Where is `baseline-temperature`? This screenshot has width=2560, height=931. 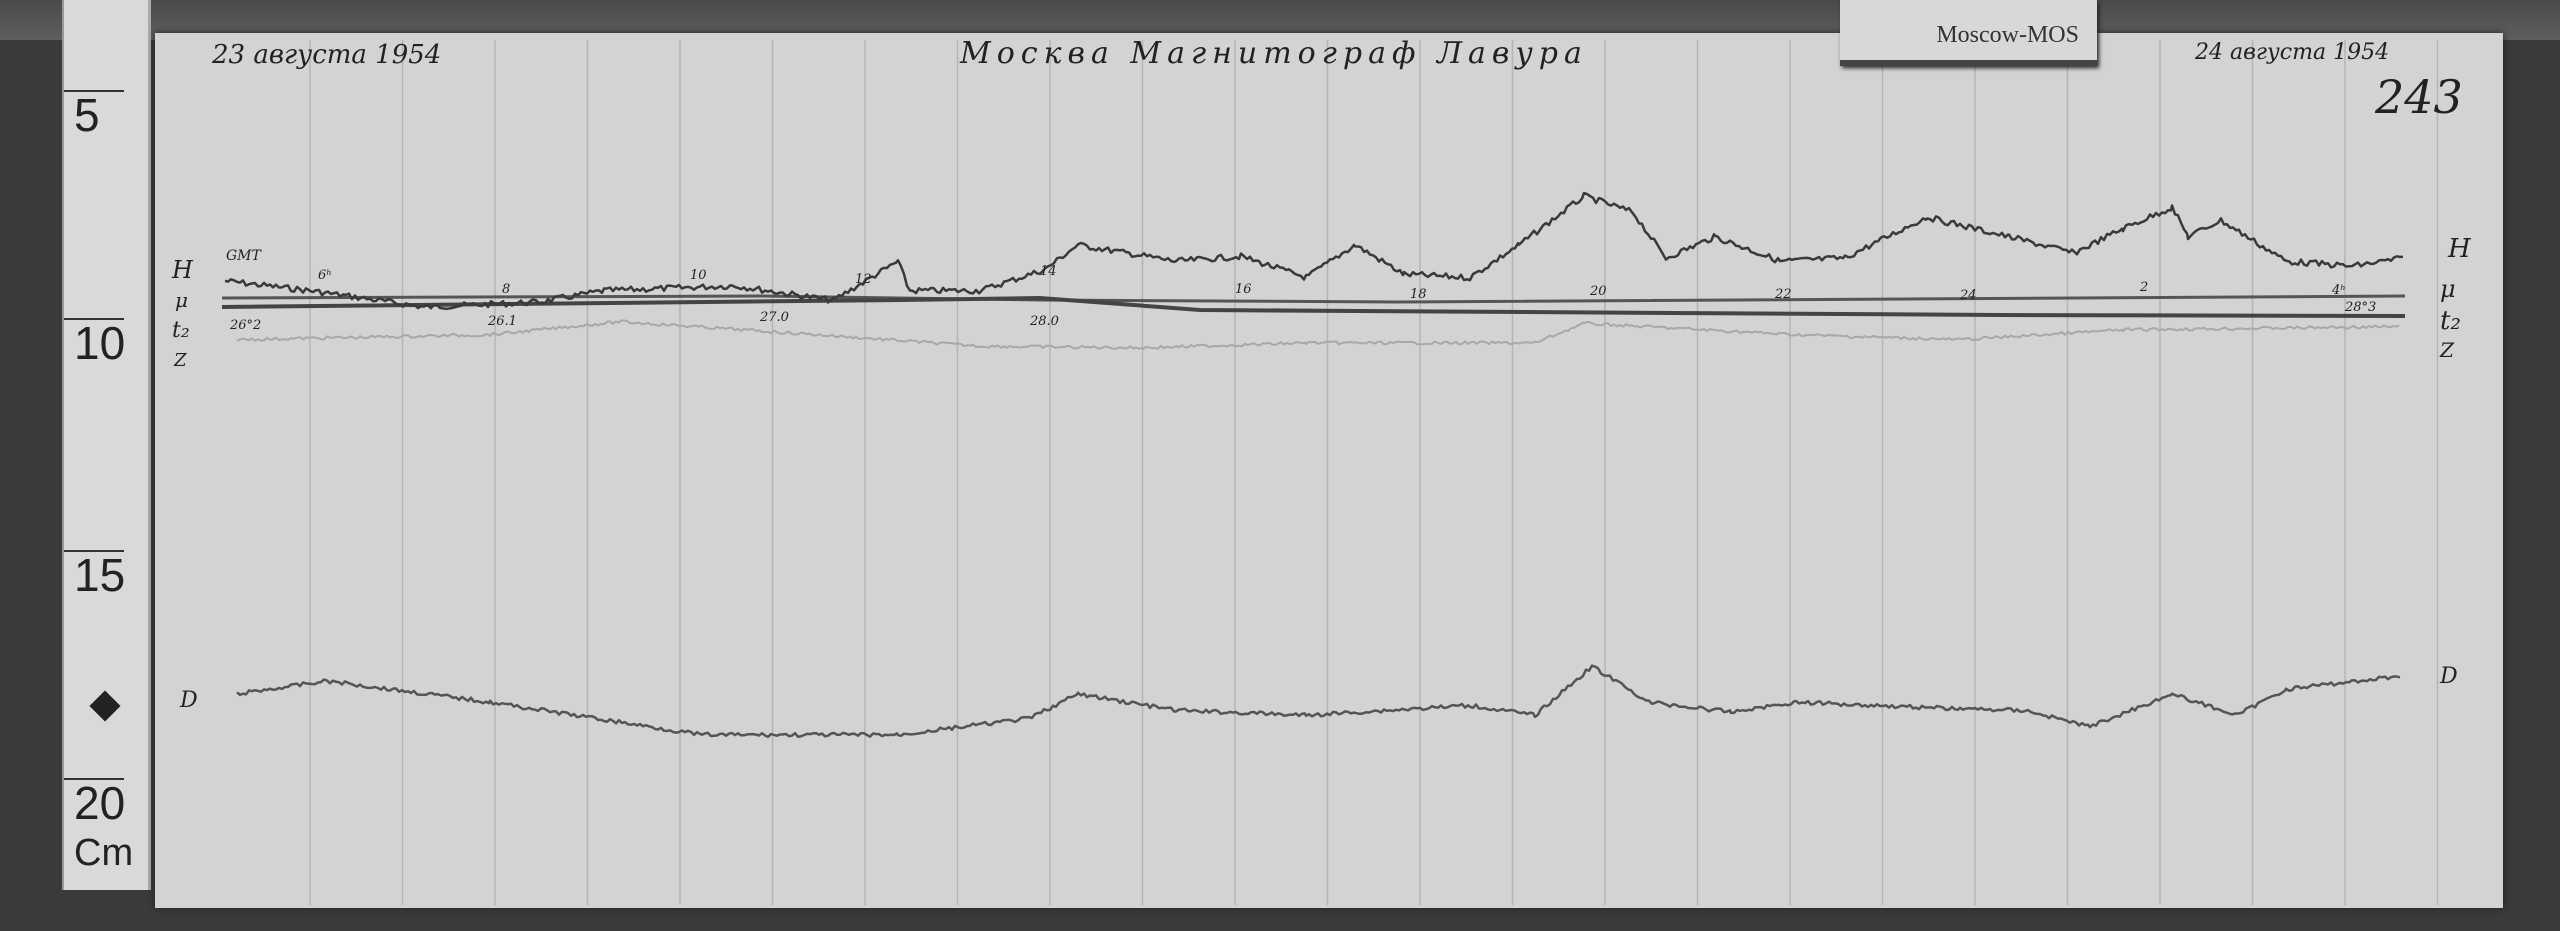 baseline-temperature is located at coordinates (1313, 306).